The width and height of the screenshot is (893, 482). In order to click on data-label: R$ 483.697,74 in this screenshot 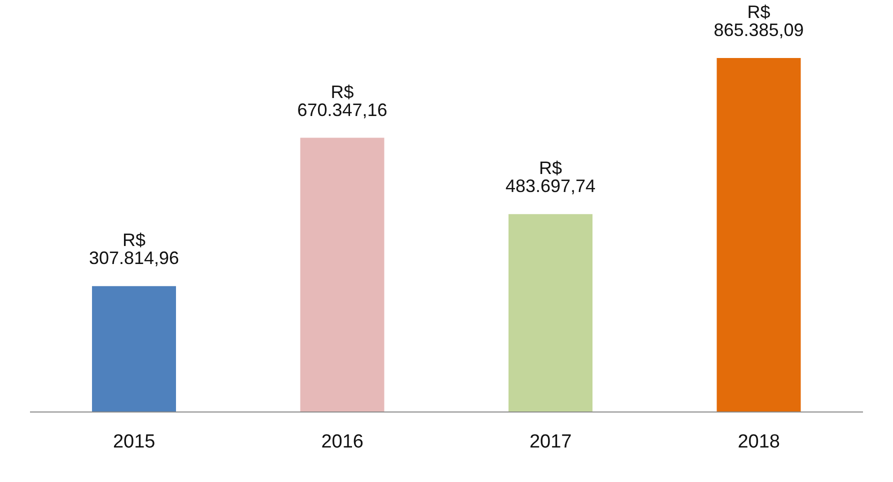, I will do `click(550, 177)`.